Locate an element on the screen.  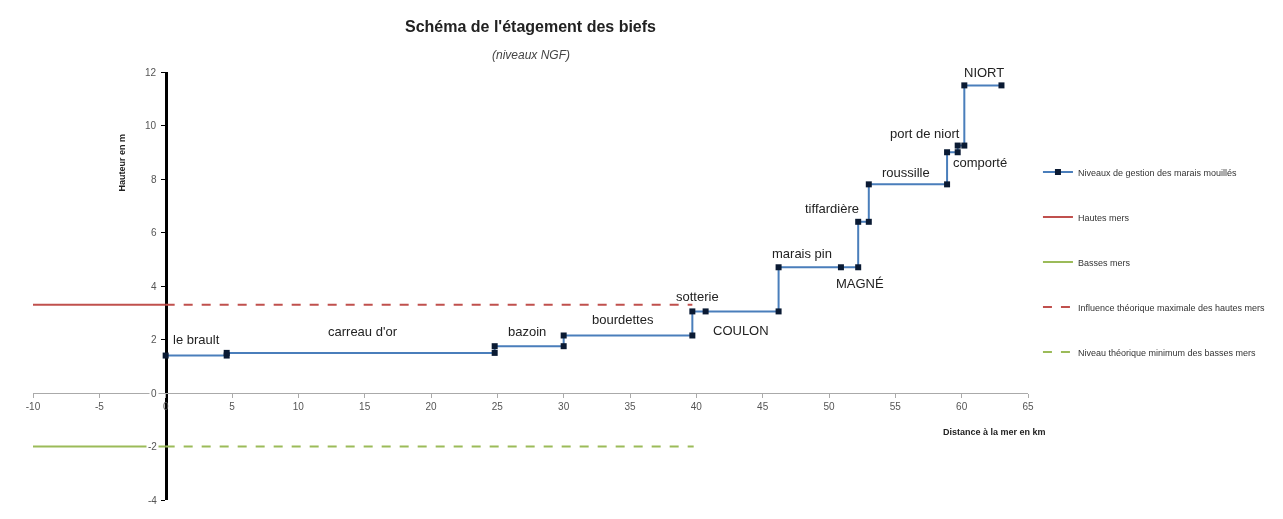
y-tick-label: -4 is located at coordinates (153, 500).